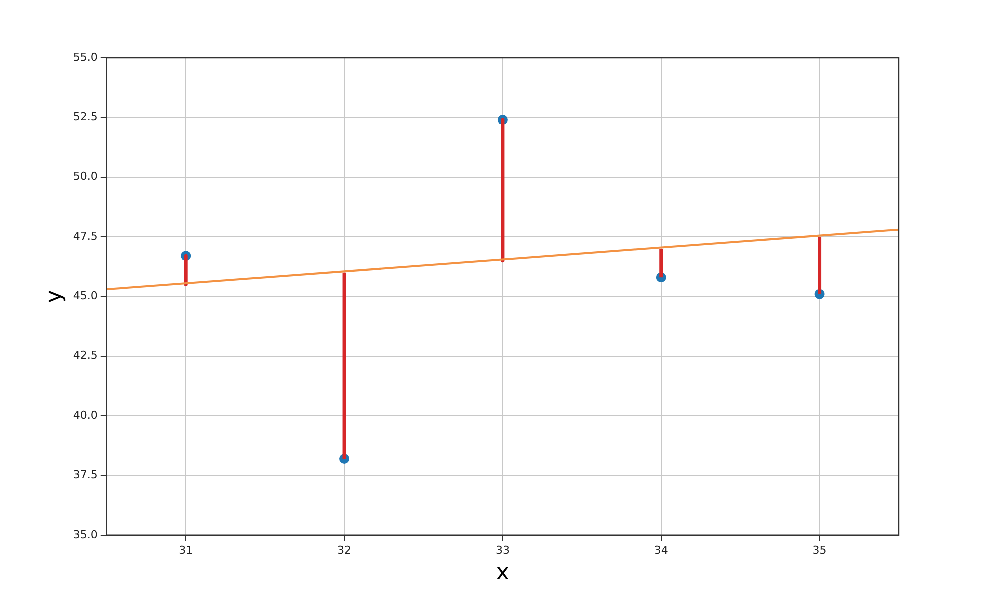  Describe the element at coordinates (85, 236) in the screenshot. I see `y-tick-label: 47.5` at that location.